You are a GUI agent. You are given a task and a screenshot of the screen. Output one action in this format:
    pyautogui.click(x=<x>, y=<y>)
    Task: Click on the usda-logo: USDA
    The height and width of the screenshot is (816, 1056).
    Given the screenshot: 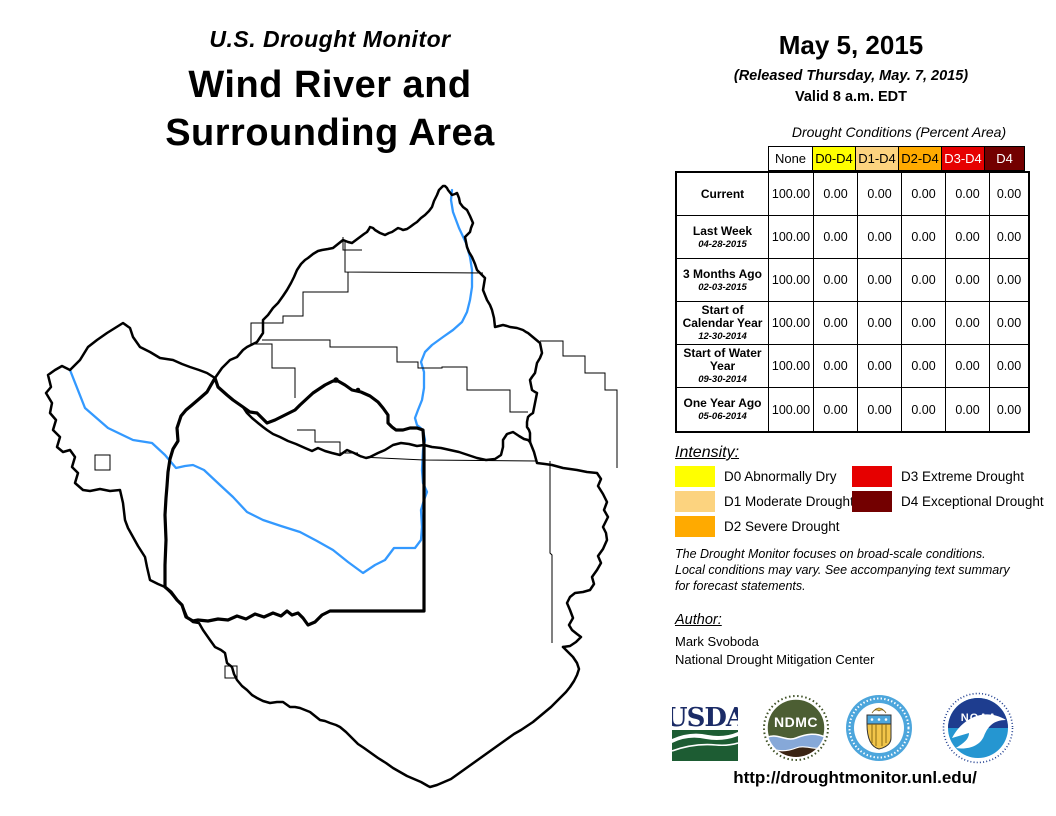 What is the action you would take?
    pyautogui.click(x=705, y=732)
    